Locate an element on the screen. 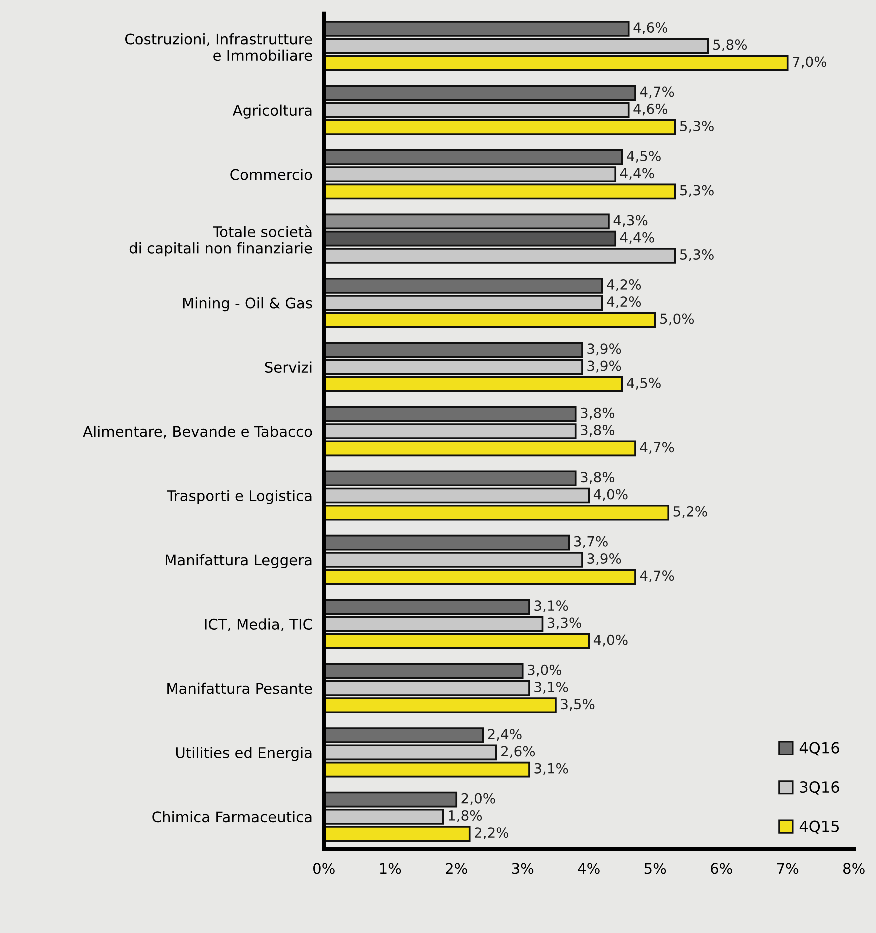  data-label: 2,4% is located at coordinates (505, 735).